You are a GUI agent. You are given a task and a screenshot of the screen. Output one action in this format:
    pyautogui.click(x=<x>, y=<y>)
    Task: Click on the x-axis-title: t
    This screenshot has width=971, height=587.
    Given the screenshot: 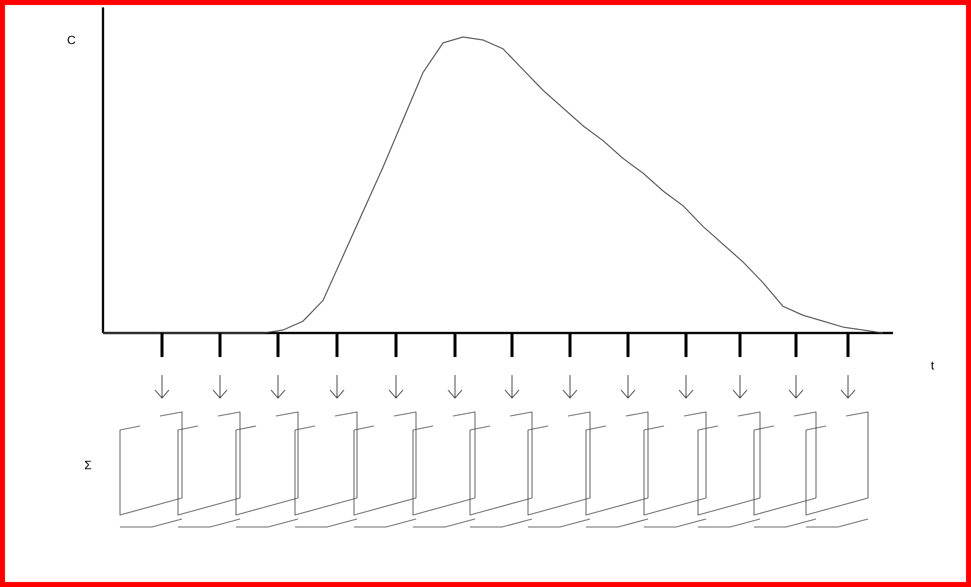 What is the action you would take?
    pyautogui.click(x=932, y=366)
    